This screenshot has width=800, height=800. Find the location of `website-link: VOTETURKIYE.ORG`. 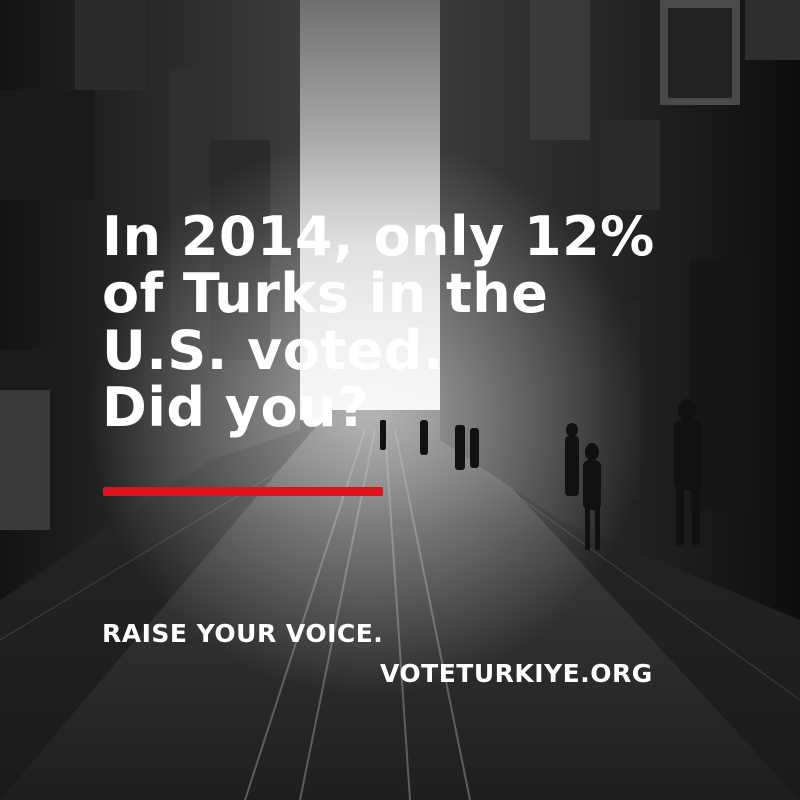

website-link: VOTETURKIYE.ORG is located at coordinates (516, 673).